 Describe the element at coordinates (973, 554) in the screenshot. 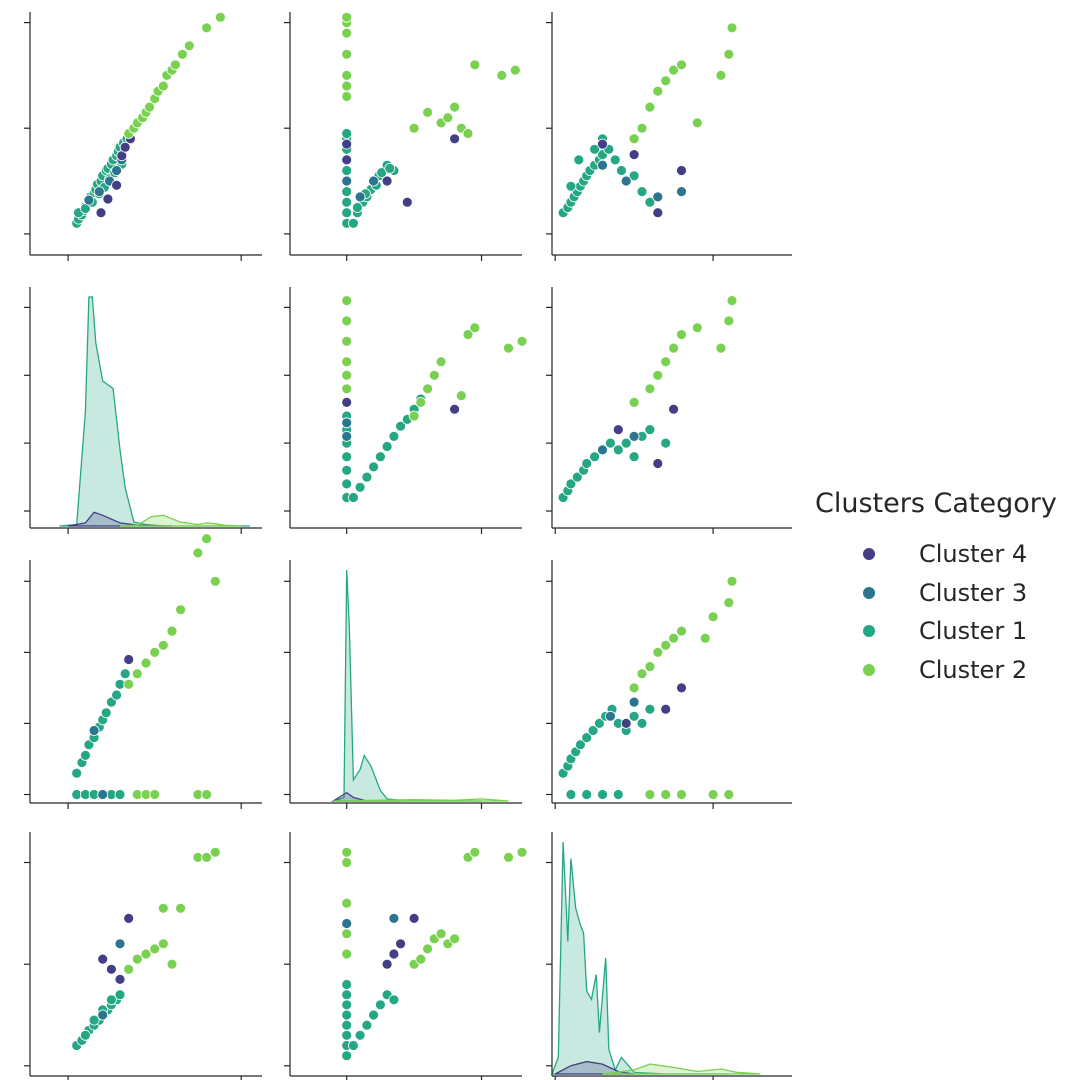

I see `legend-label-cluster-4: Cluster 4` at that location.